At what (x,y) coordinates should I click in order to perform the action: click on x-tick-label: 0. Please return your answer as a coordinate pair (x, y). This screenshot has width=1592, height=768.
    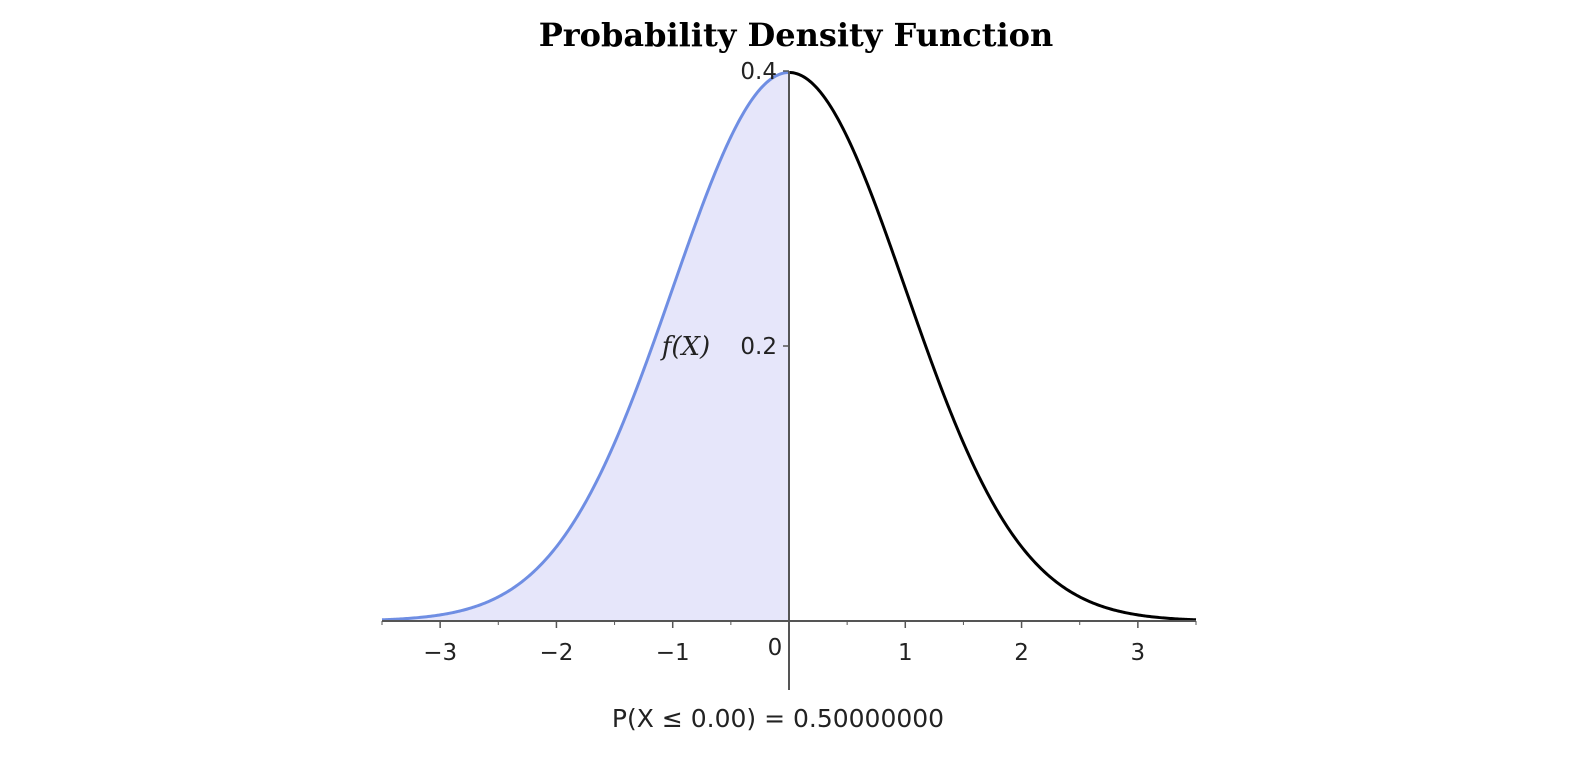
    Looking at the image, I should click on (775, 648).